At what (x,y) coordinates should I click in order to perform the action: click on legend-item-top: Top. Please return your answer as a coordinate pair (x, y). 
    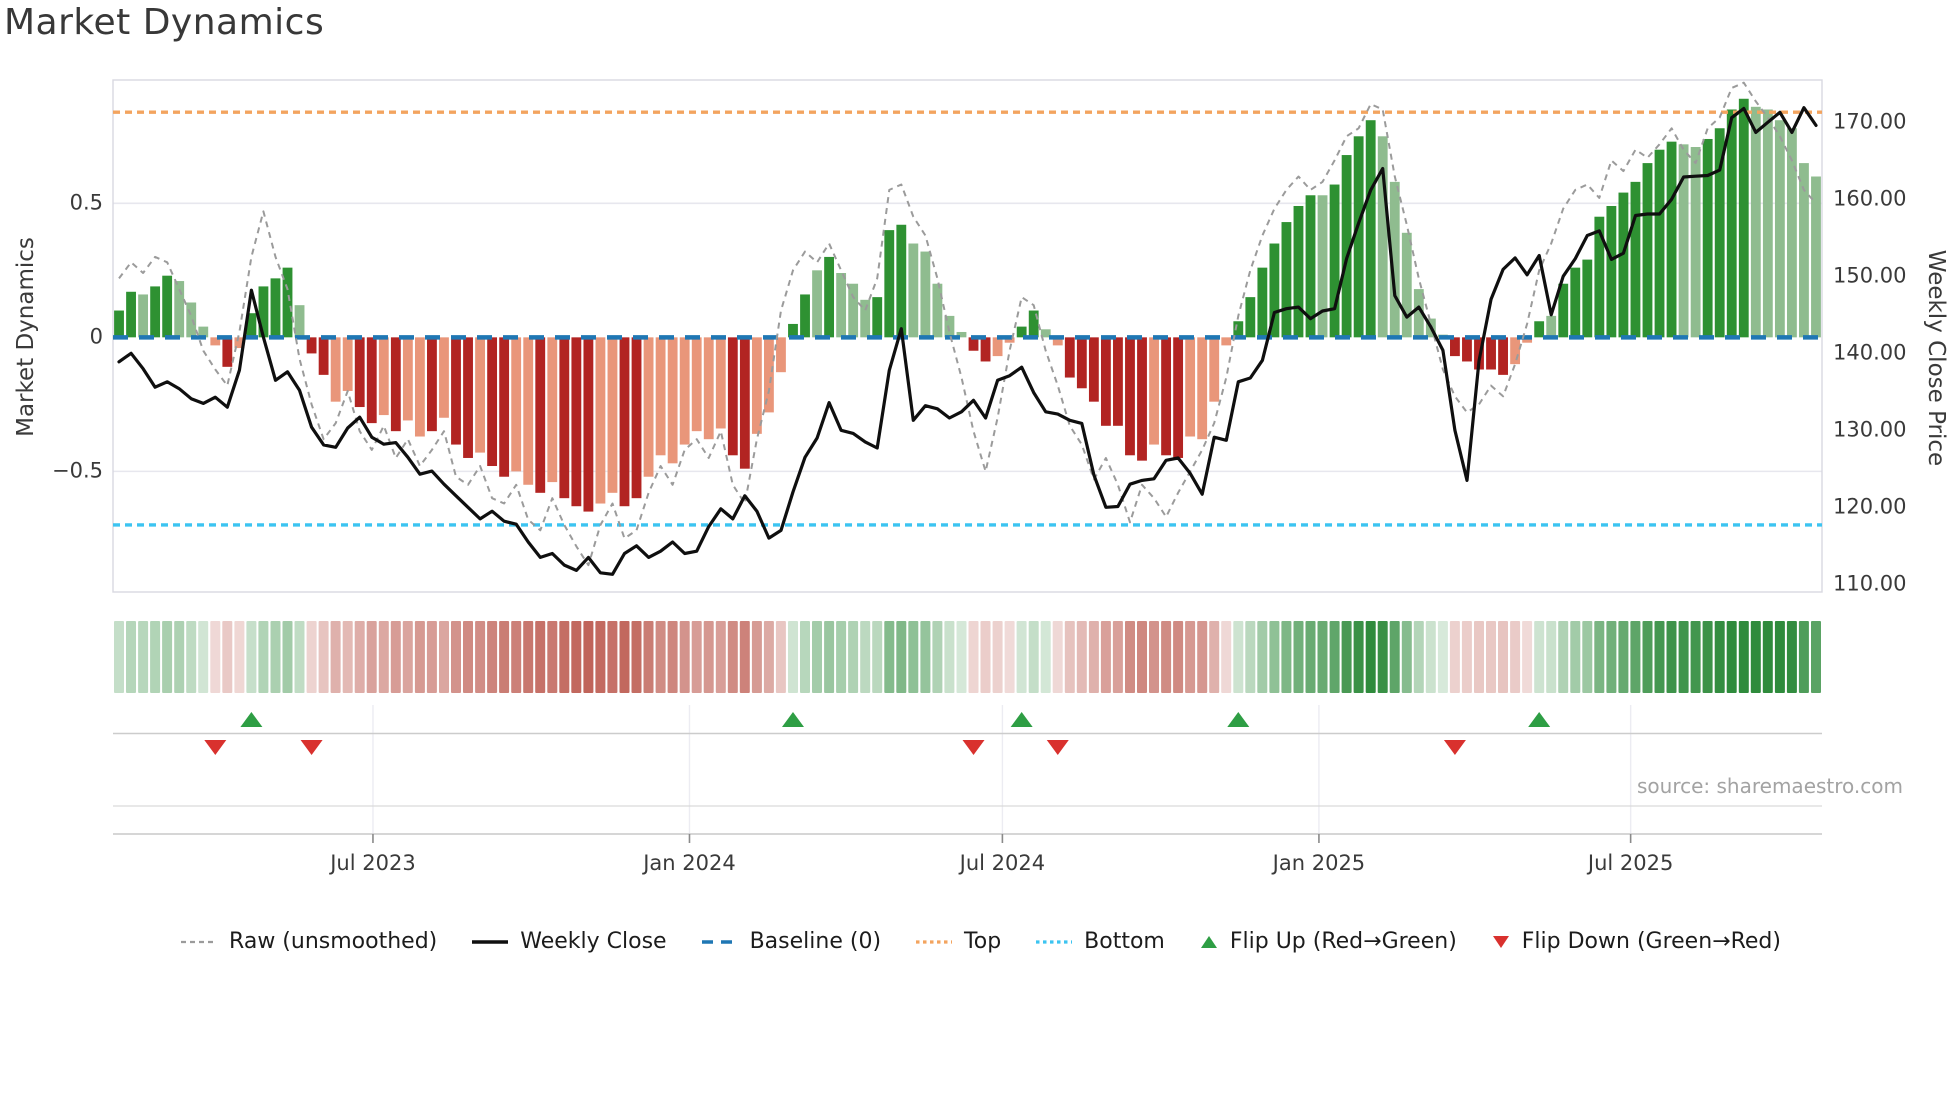
    Looking at the image, I should click on (957, 941).